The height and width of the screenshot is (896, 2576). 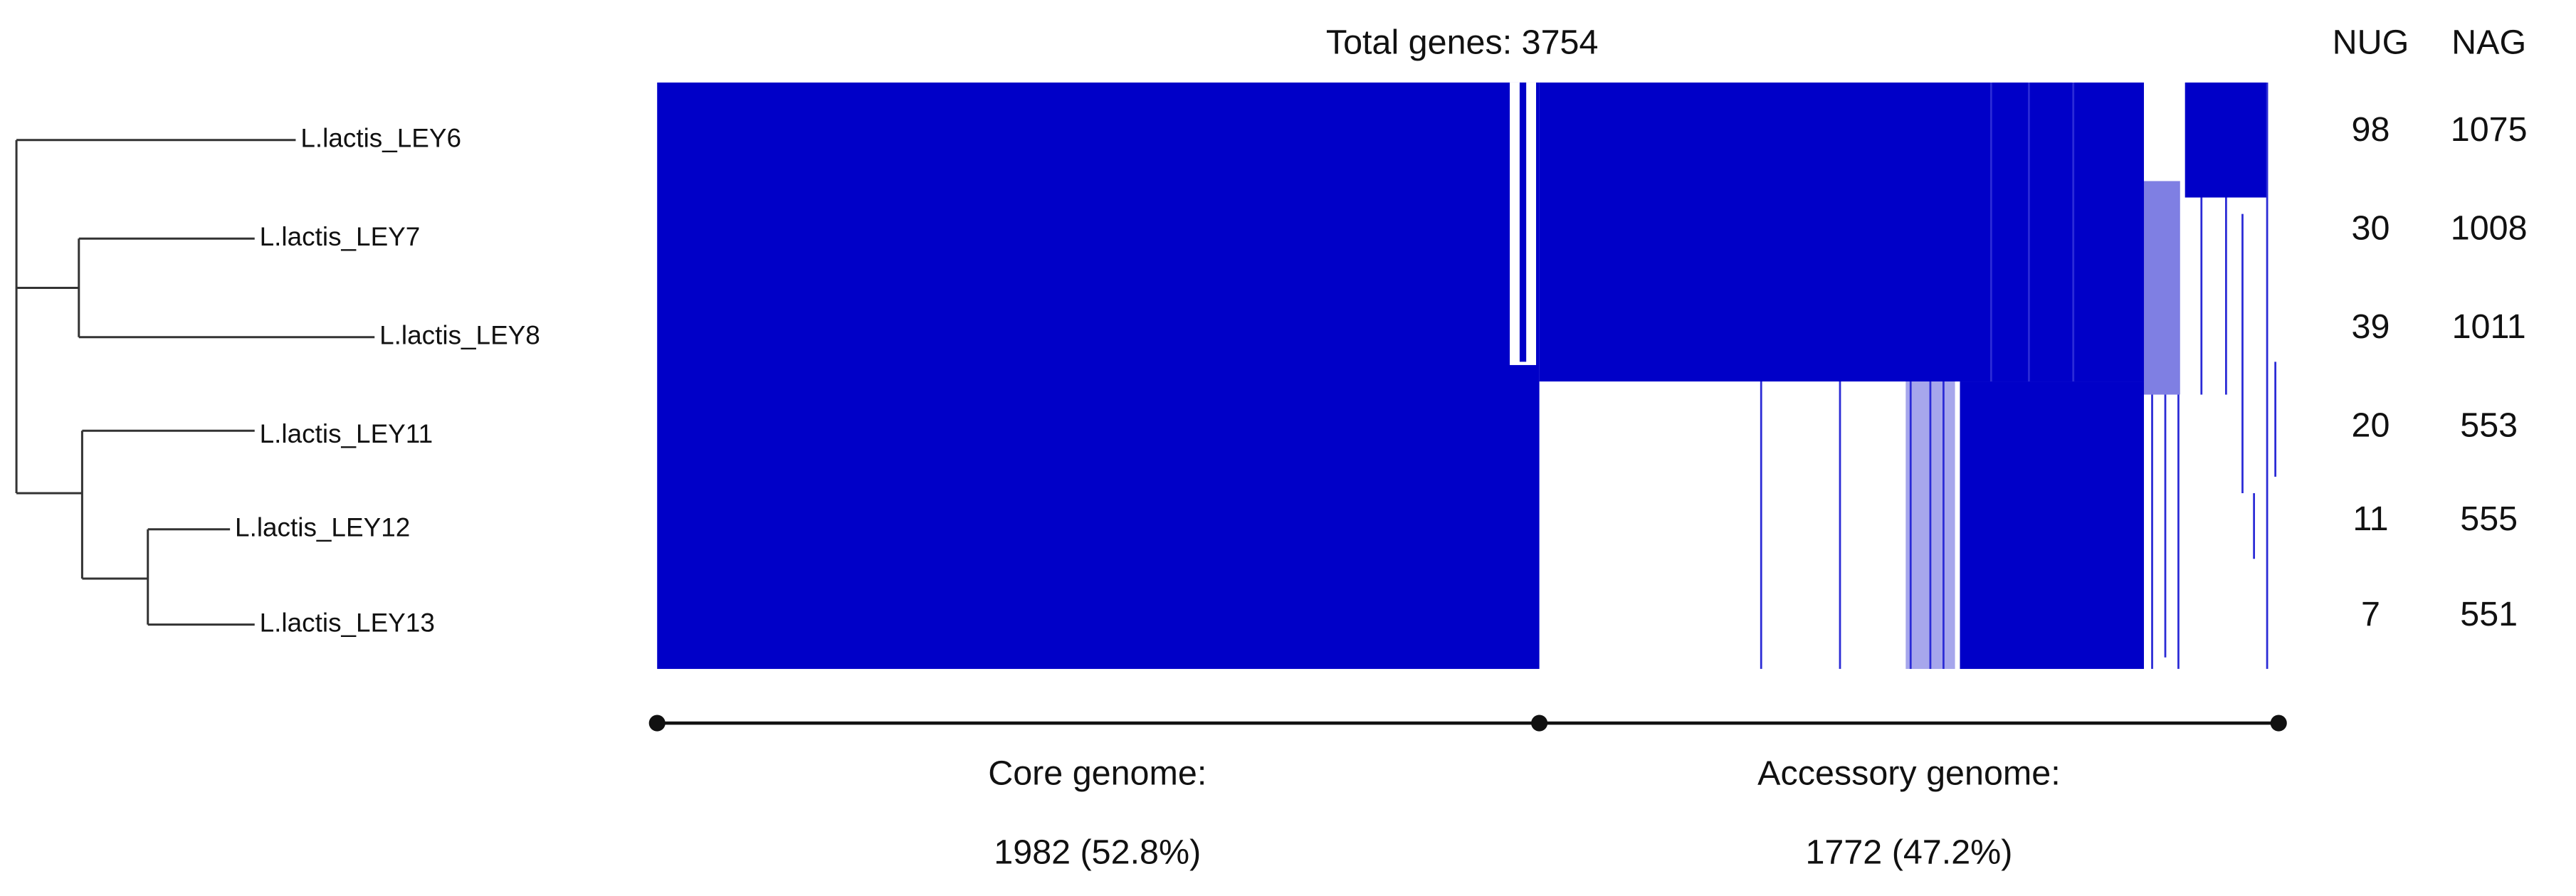 I want to click on nag-value: 551, so click(x=2489, y=614).